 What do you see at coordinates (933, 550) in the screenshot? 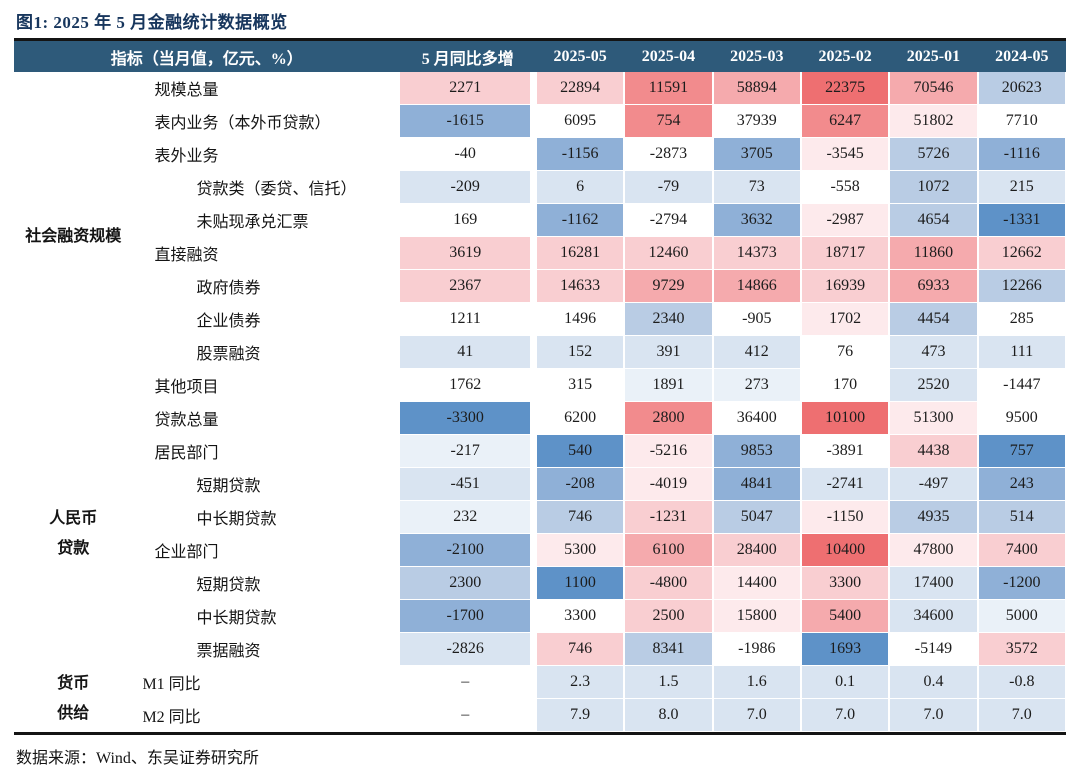
I see `month-value-cell: 47800` at bounding box center [933, 550].